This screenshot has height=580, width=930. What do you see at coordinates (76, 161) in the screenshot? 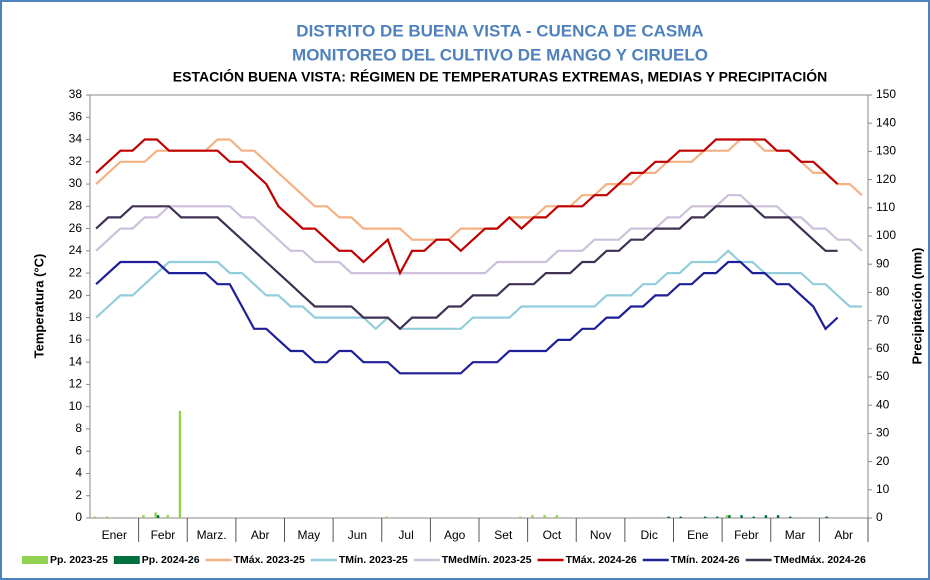
I see `y-tick-label: 32` at bounding box center [76, 161].